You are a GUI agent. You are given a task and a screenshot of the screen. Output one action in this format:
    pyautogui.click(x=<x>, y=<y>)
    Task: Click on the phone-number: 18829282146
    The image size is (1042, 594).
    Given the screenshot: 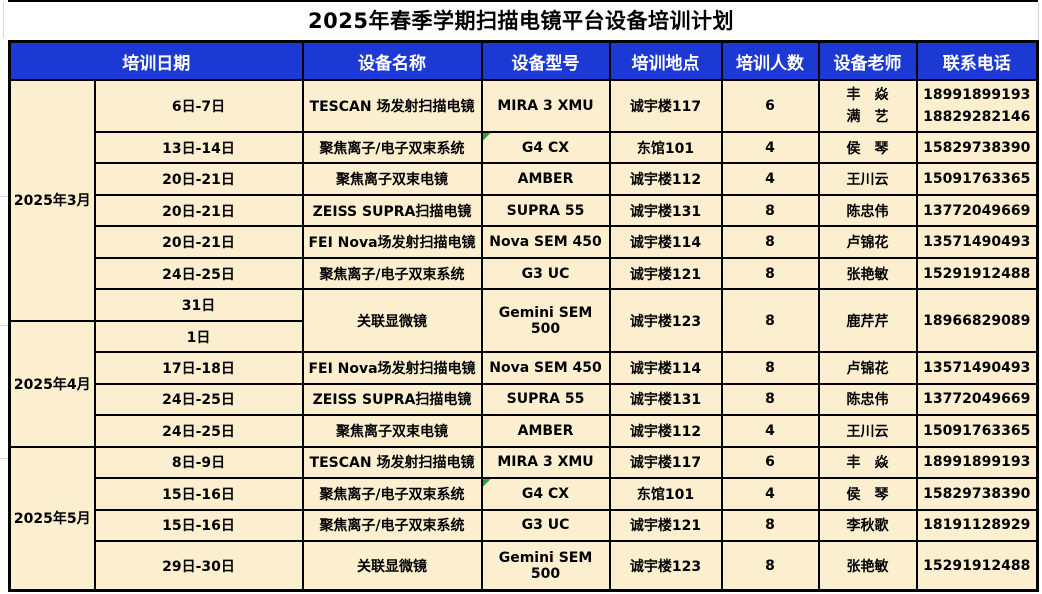 What is the action you would take?
    pyautogui.click(x=977, y=117)
    